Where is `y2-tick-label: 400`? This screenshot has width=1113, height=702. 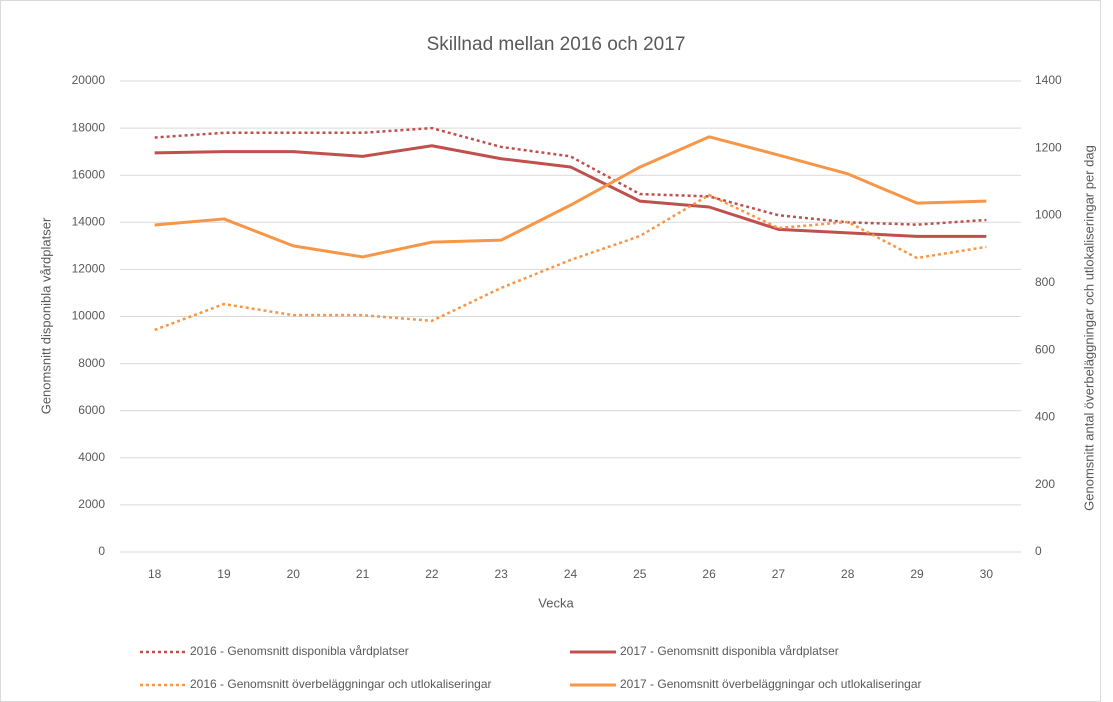 y2-tick-label: 400 is located at coordinates (1045, 417).